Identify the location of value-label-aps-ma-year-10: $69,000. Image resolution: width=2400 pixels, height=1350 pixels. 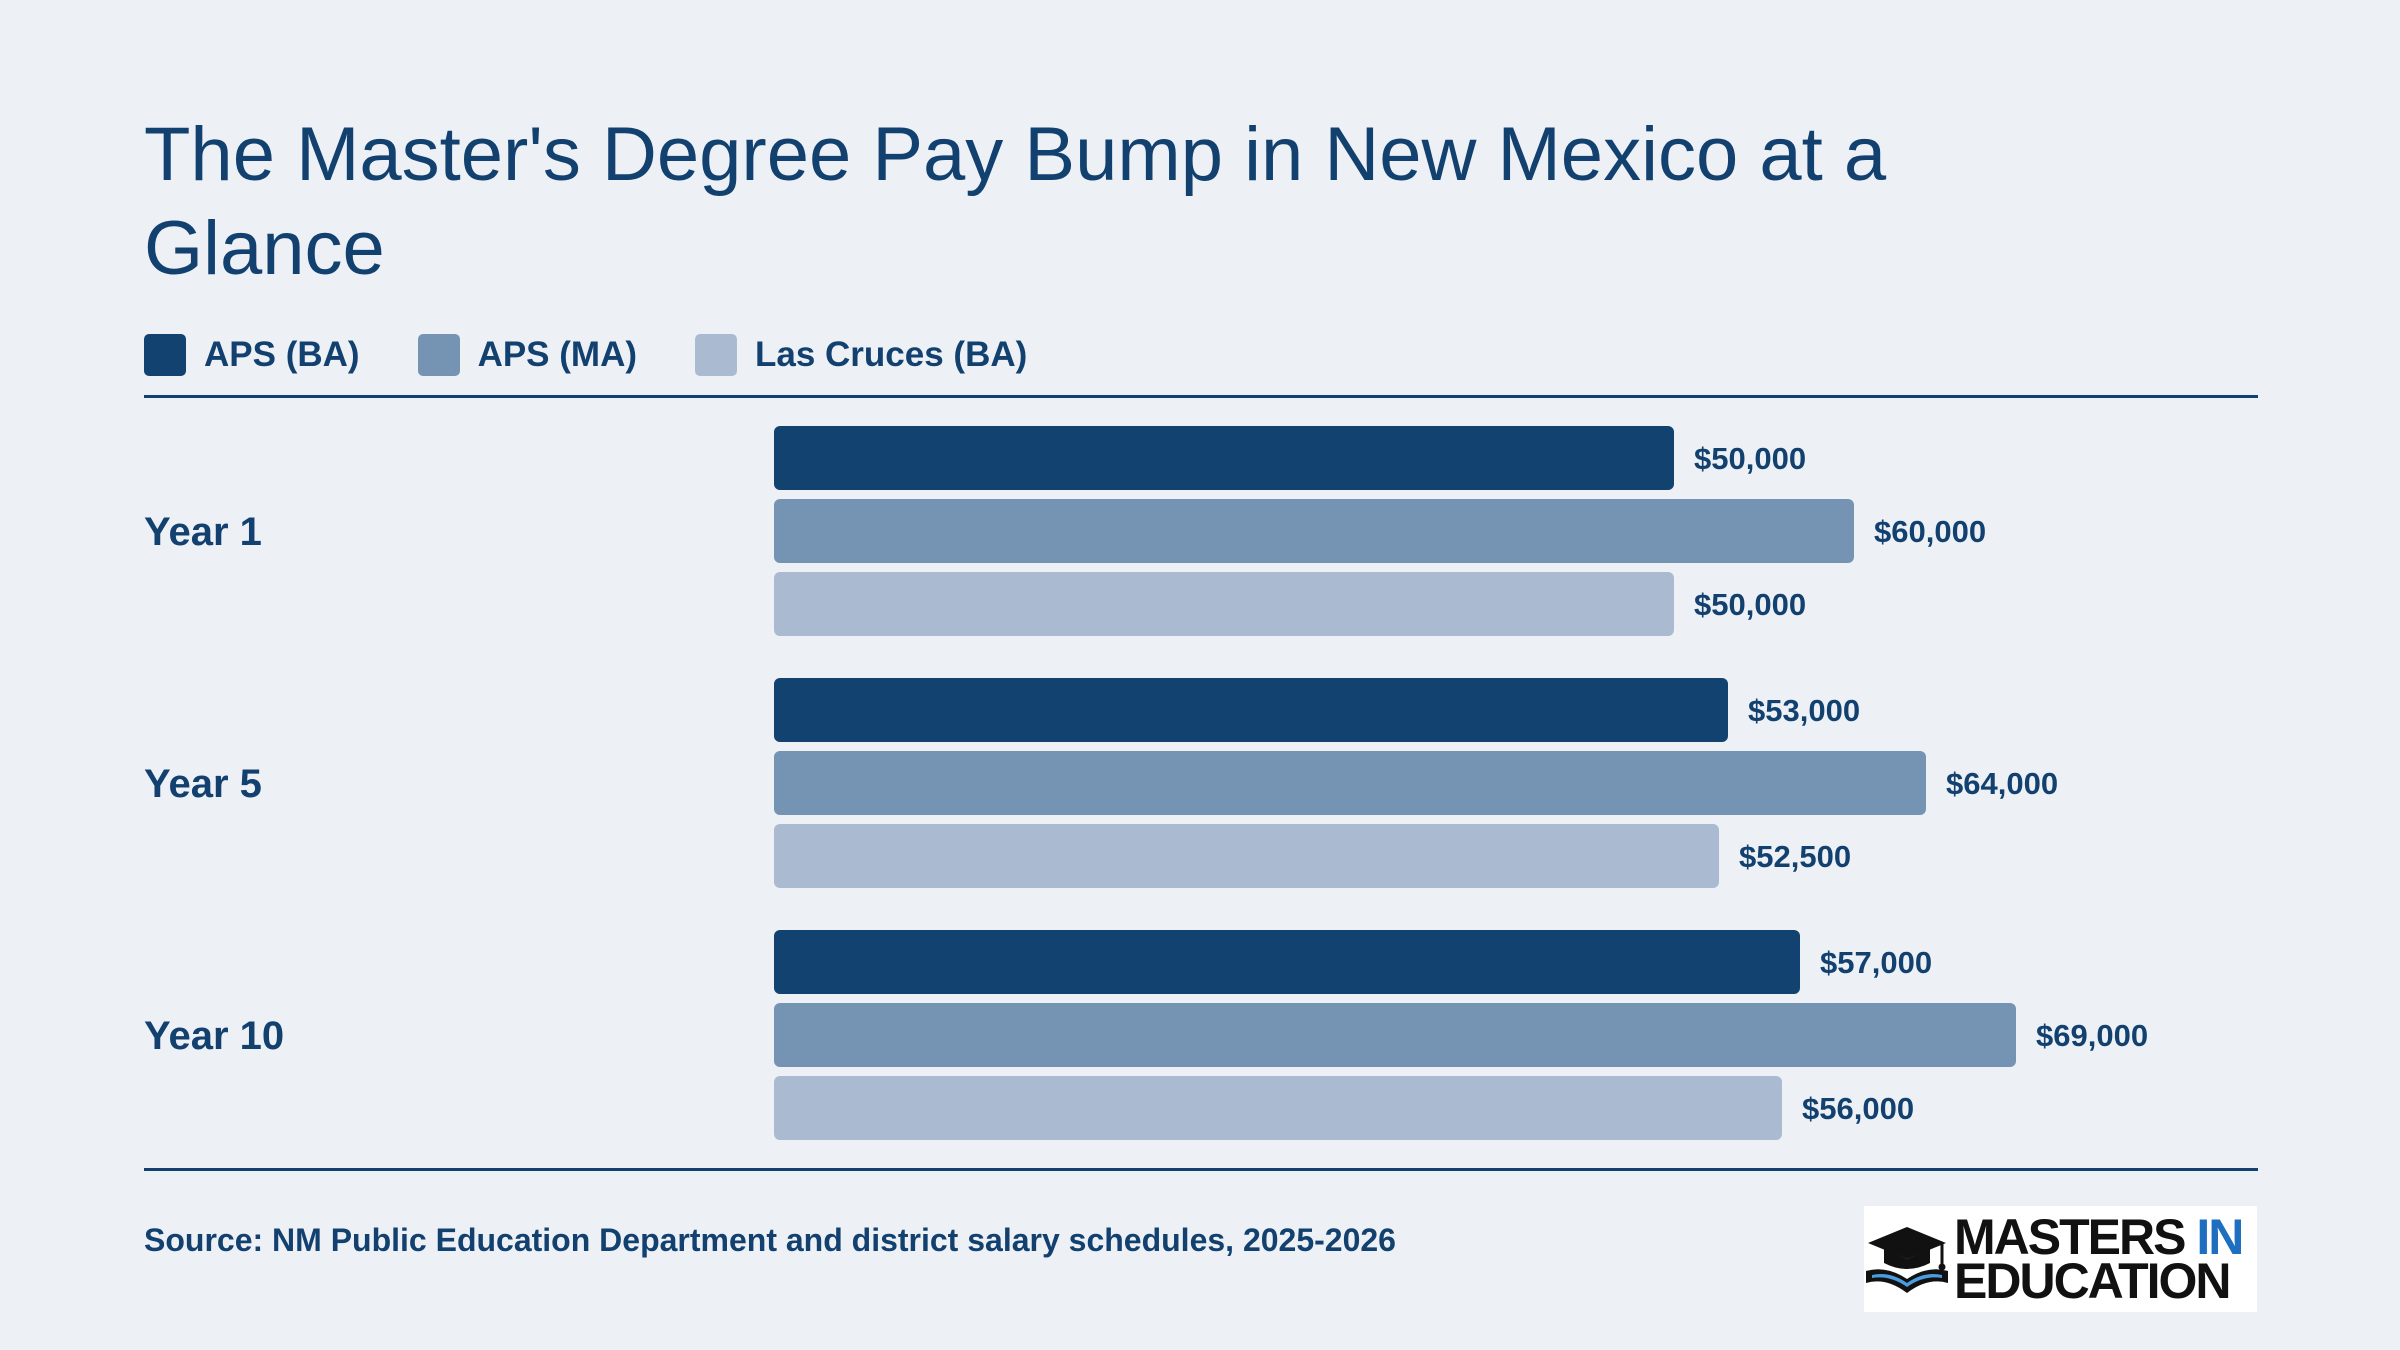
(2092, 1035).